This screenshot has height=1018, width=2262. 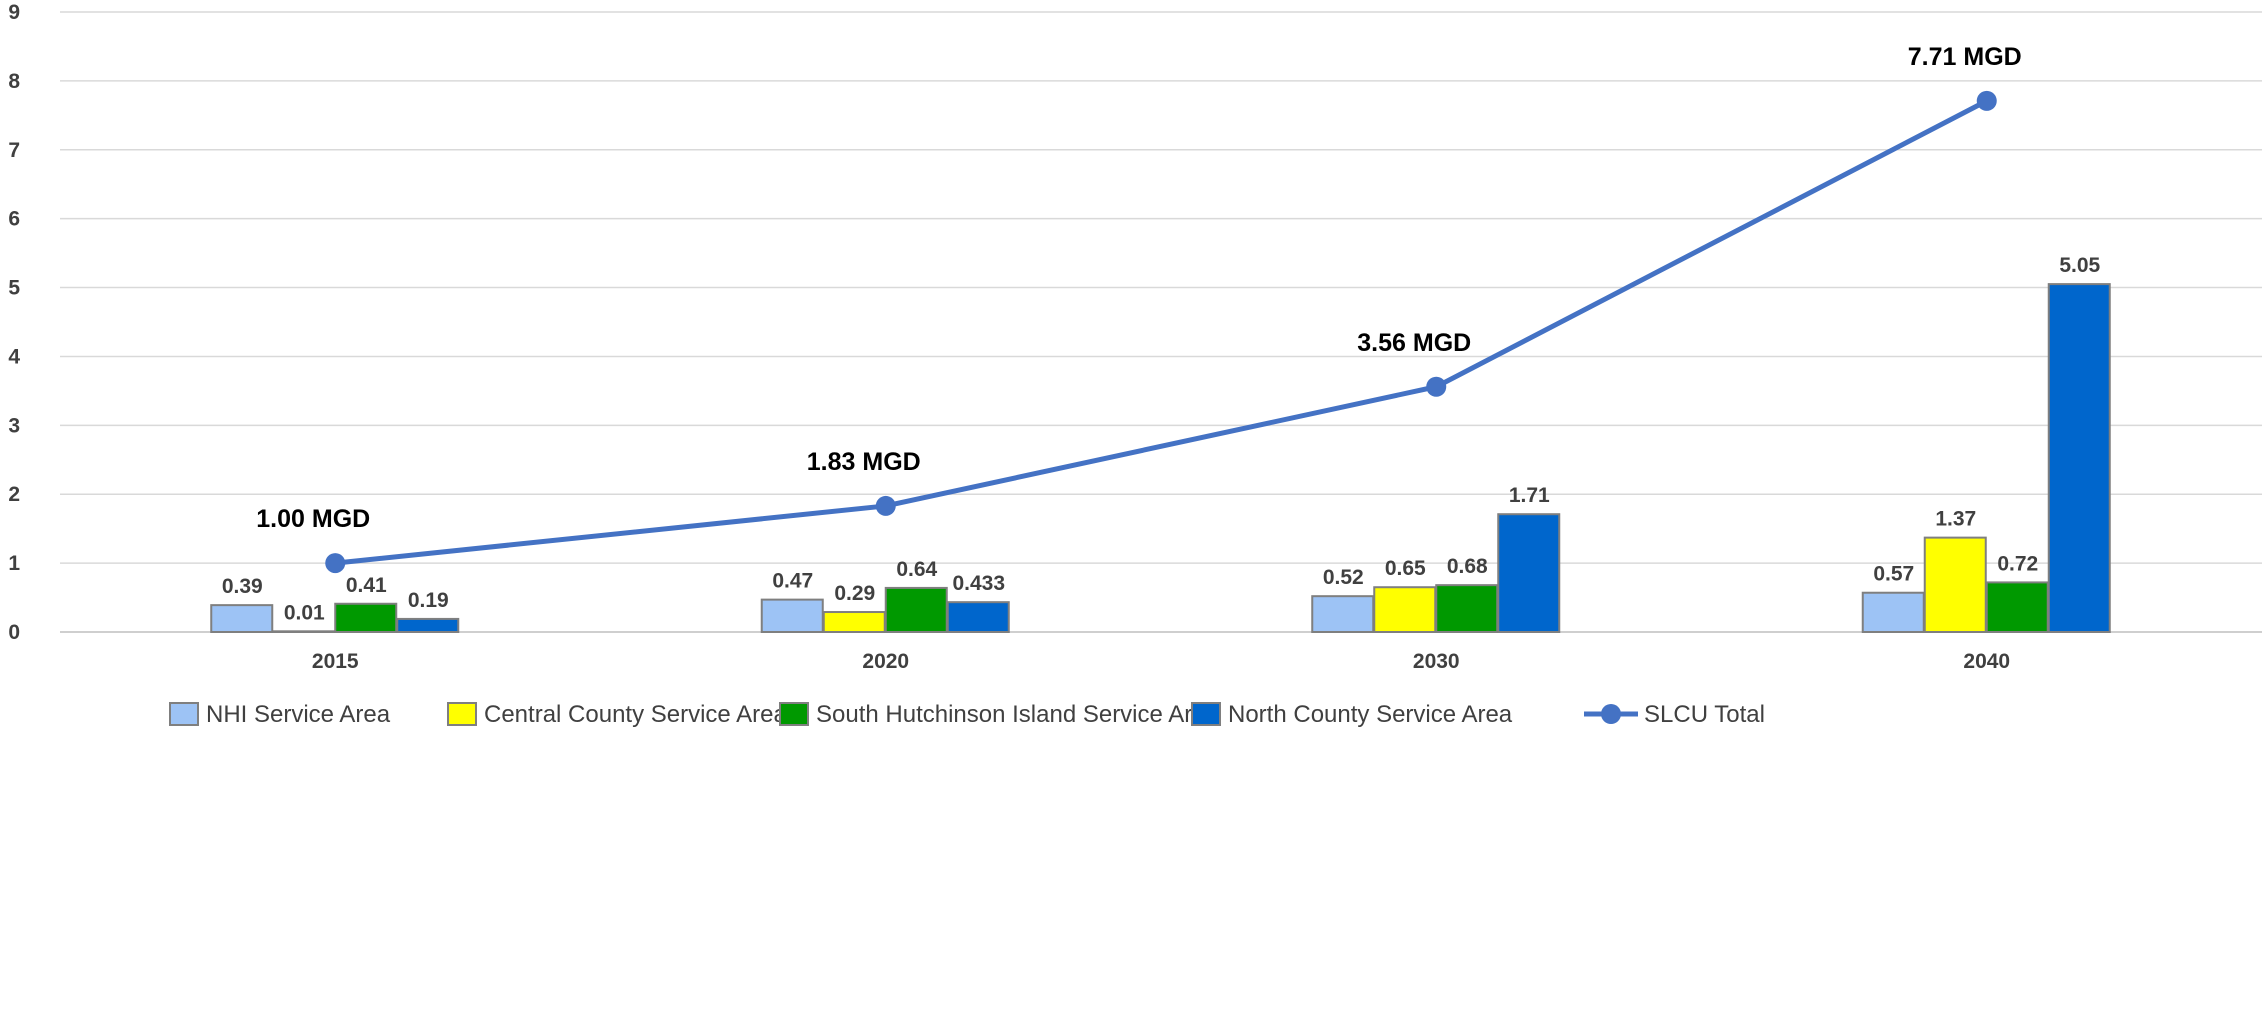 I want to click on legend-item-south-hutchinson-island-service-area: South Hutchinson Island Service Area, so click(x=999, y=714).